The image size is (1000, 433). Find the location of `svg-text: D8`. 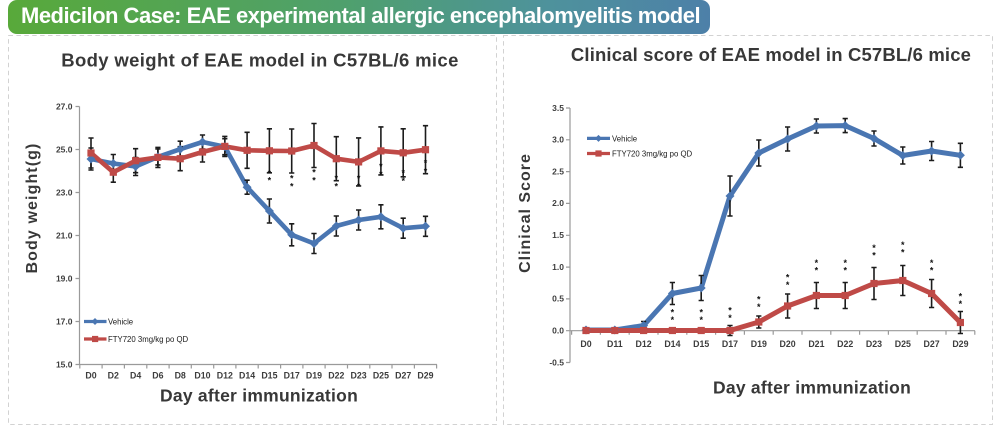

svg-text: D8 is located at coordinates (180, 376).